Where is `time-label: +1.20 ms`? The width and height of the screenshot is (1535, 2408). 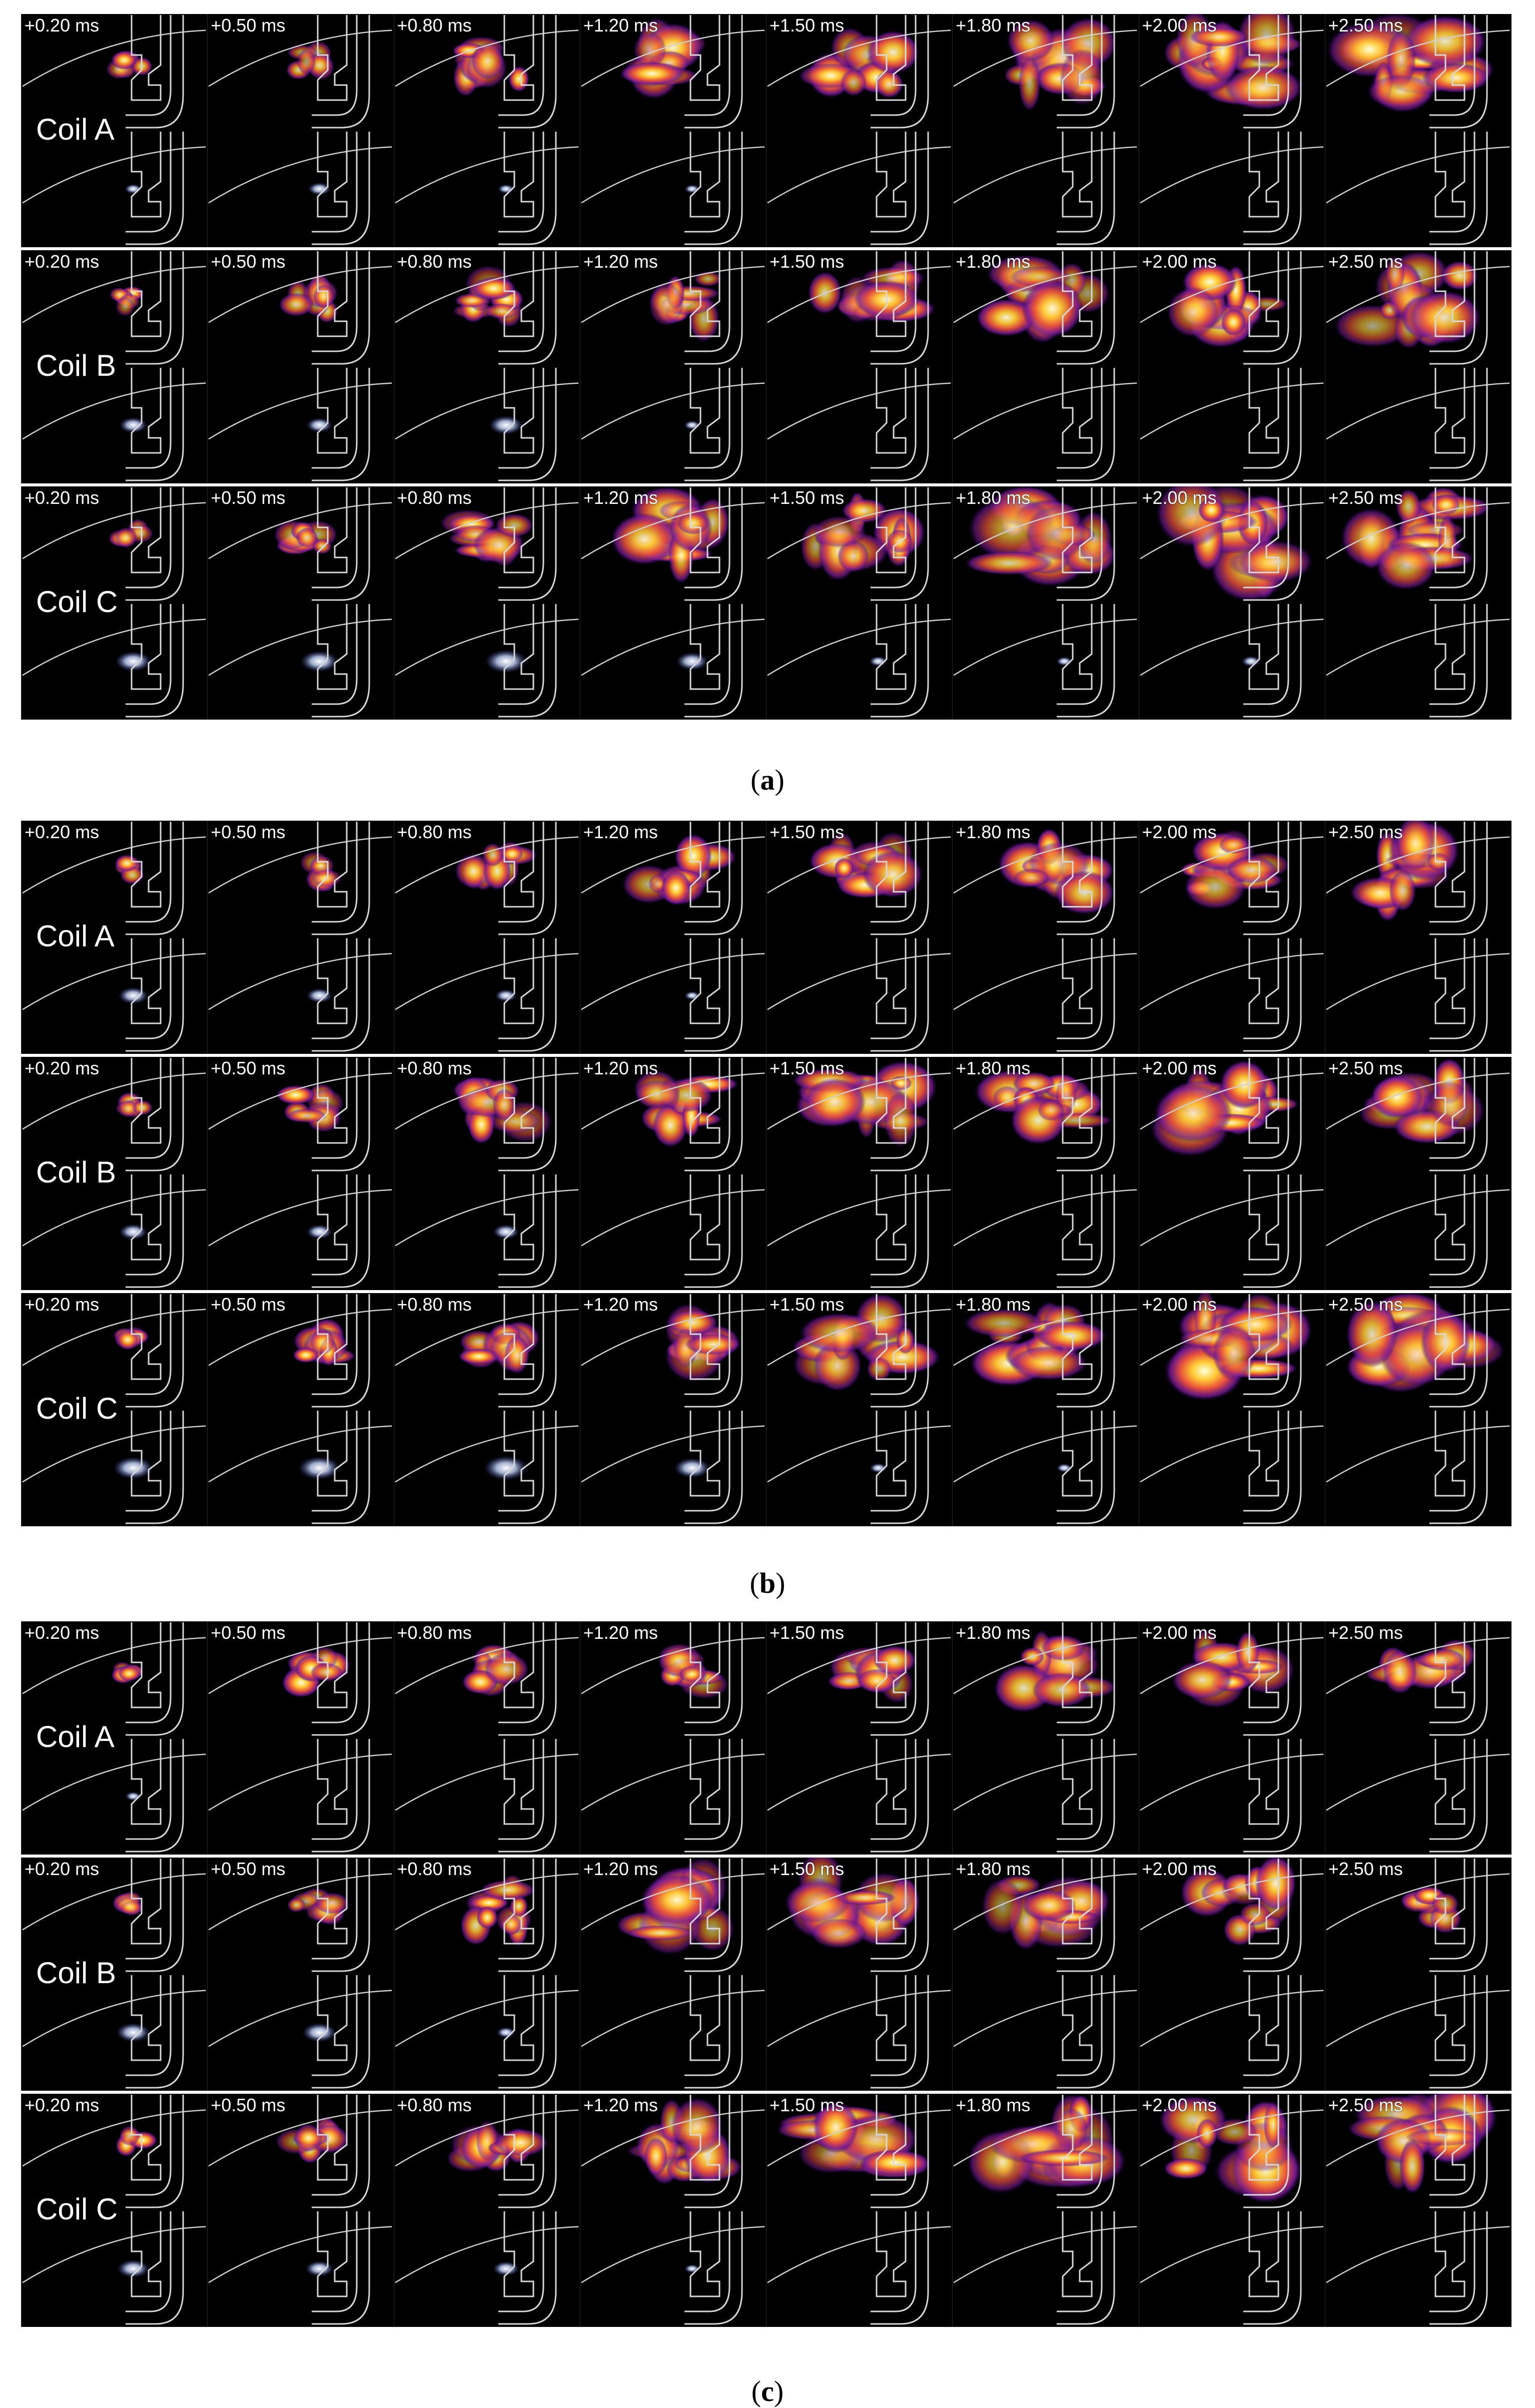
time-label: +1.20 ms is located at coordinates (620, 25).